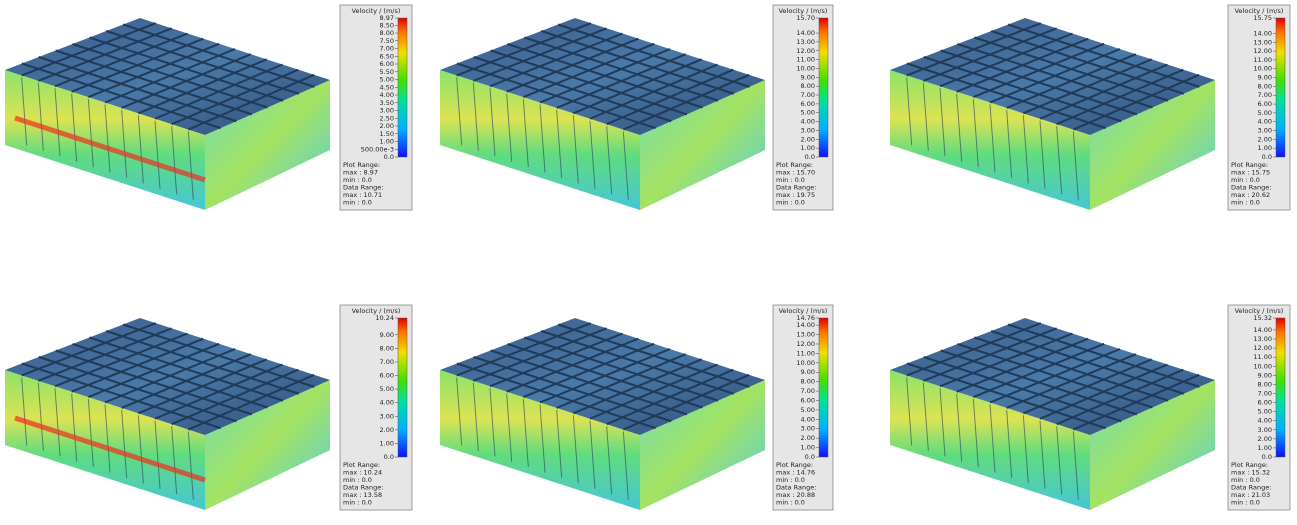  Describe the element at coordinates (1262, 18) in the screenshot. I see `colorbar-tick-label: 15.75` at that location.